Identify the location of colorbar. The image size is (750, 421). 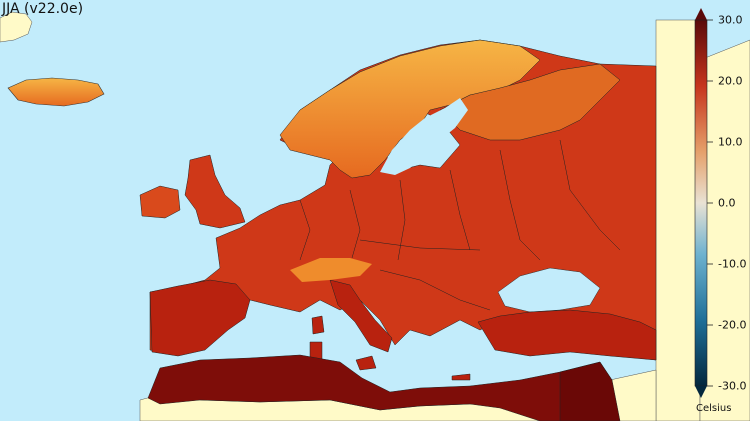
(703, 203).